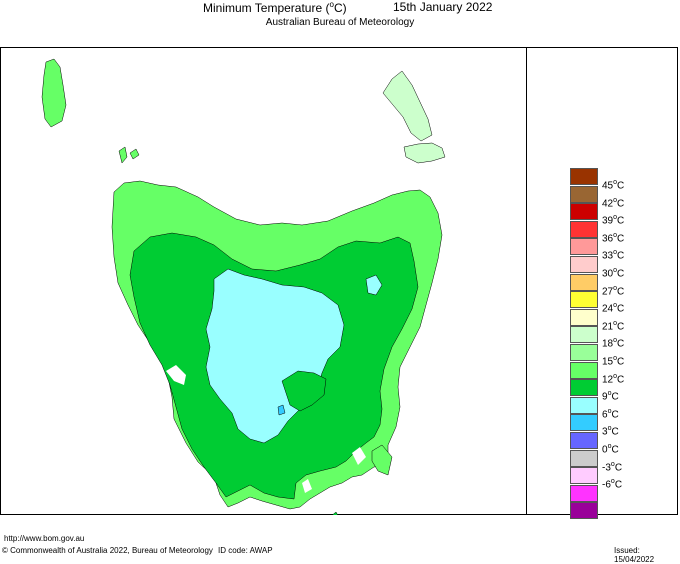 The height and width of the screenshot is (564, 680). I want to click on legend-label: 39oC, so click(613, 220).